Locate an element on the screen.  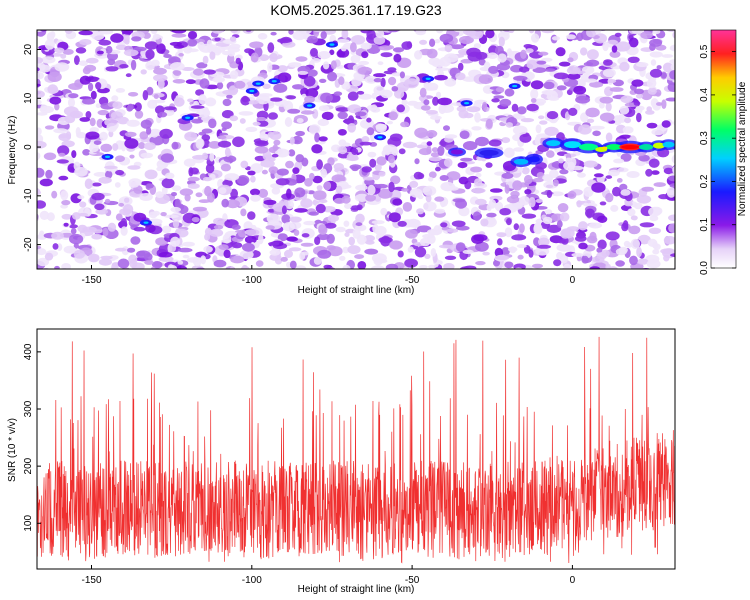
colorbar-tick-label: 0.2 is located at coordinates (704, 181).